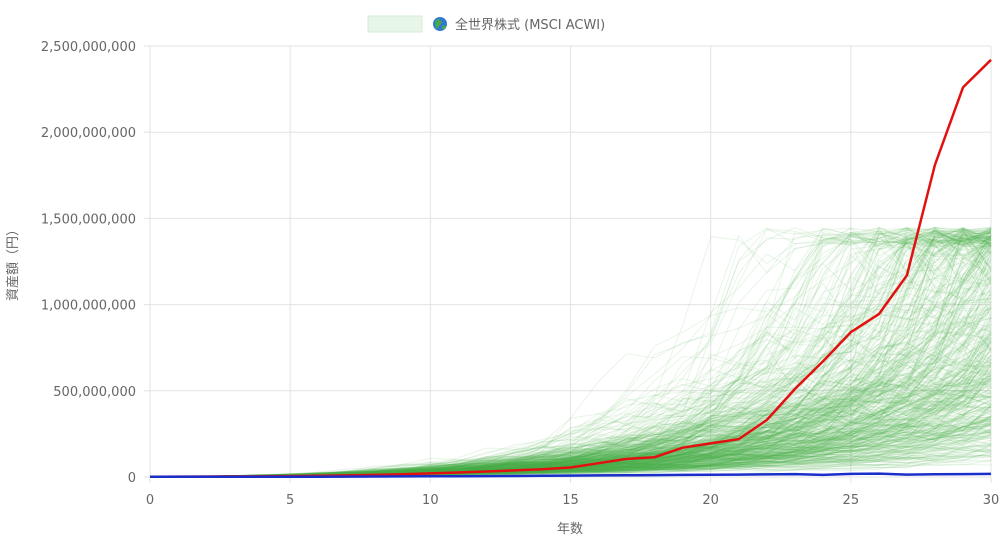 Image resolution: width=1005 pixels, height=536 pixels. I want to click on x-tick-label: 20, so click(710, 500).